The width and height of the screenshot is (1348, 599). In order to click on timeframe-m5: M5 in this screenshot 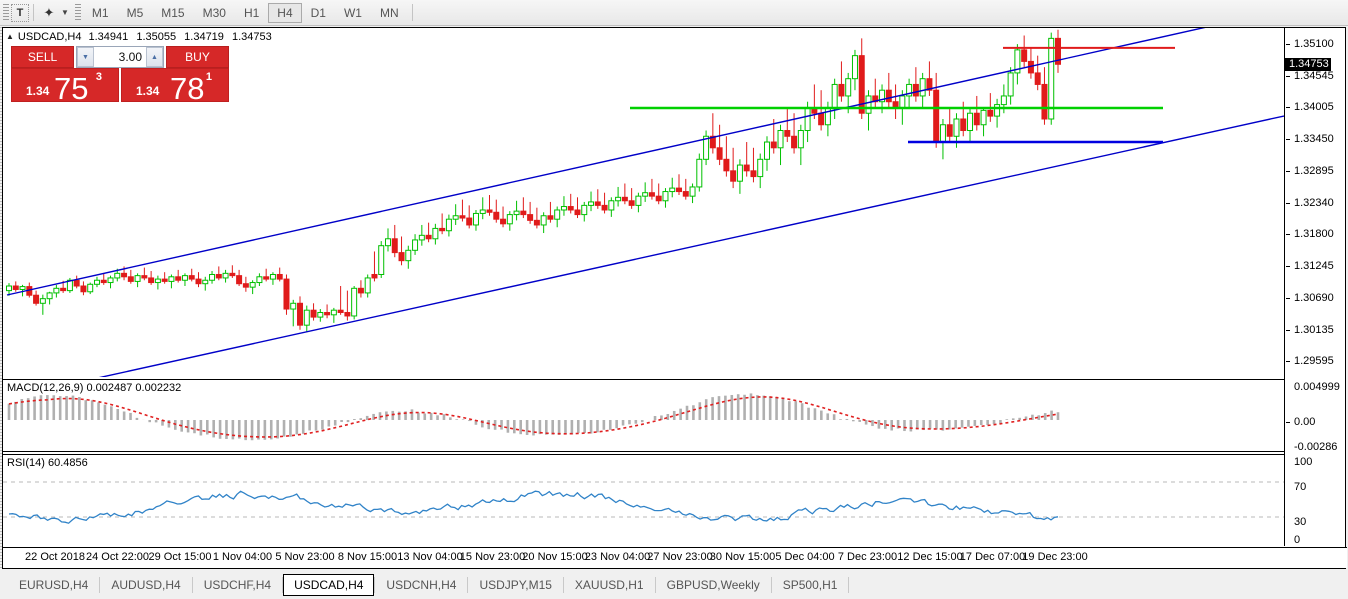, I will do `click(135, 12)`.